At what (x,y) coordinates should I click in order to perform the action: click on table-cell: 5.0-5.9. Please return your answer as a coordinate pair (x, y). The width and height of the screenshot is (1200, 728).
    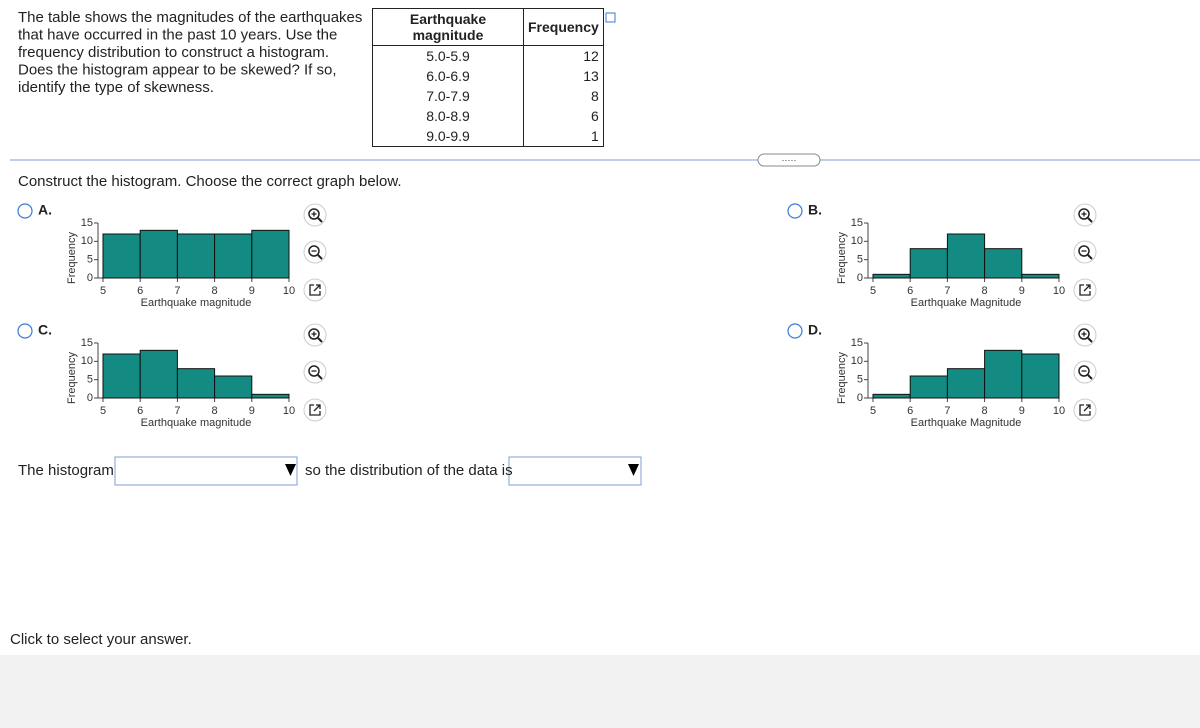
    Looking at the image, I should click on (448, 55).